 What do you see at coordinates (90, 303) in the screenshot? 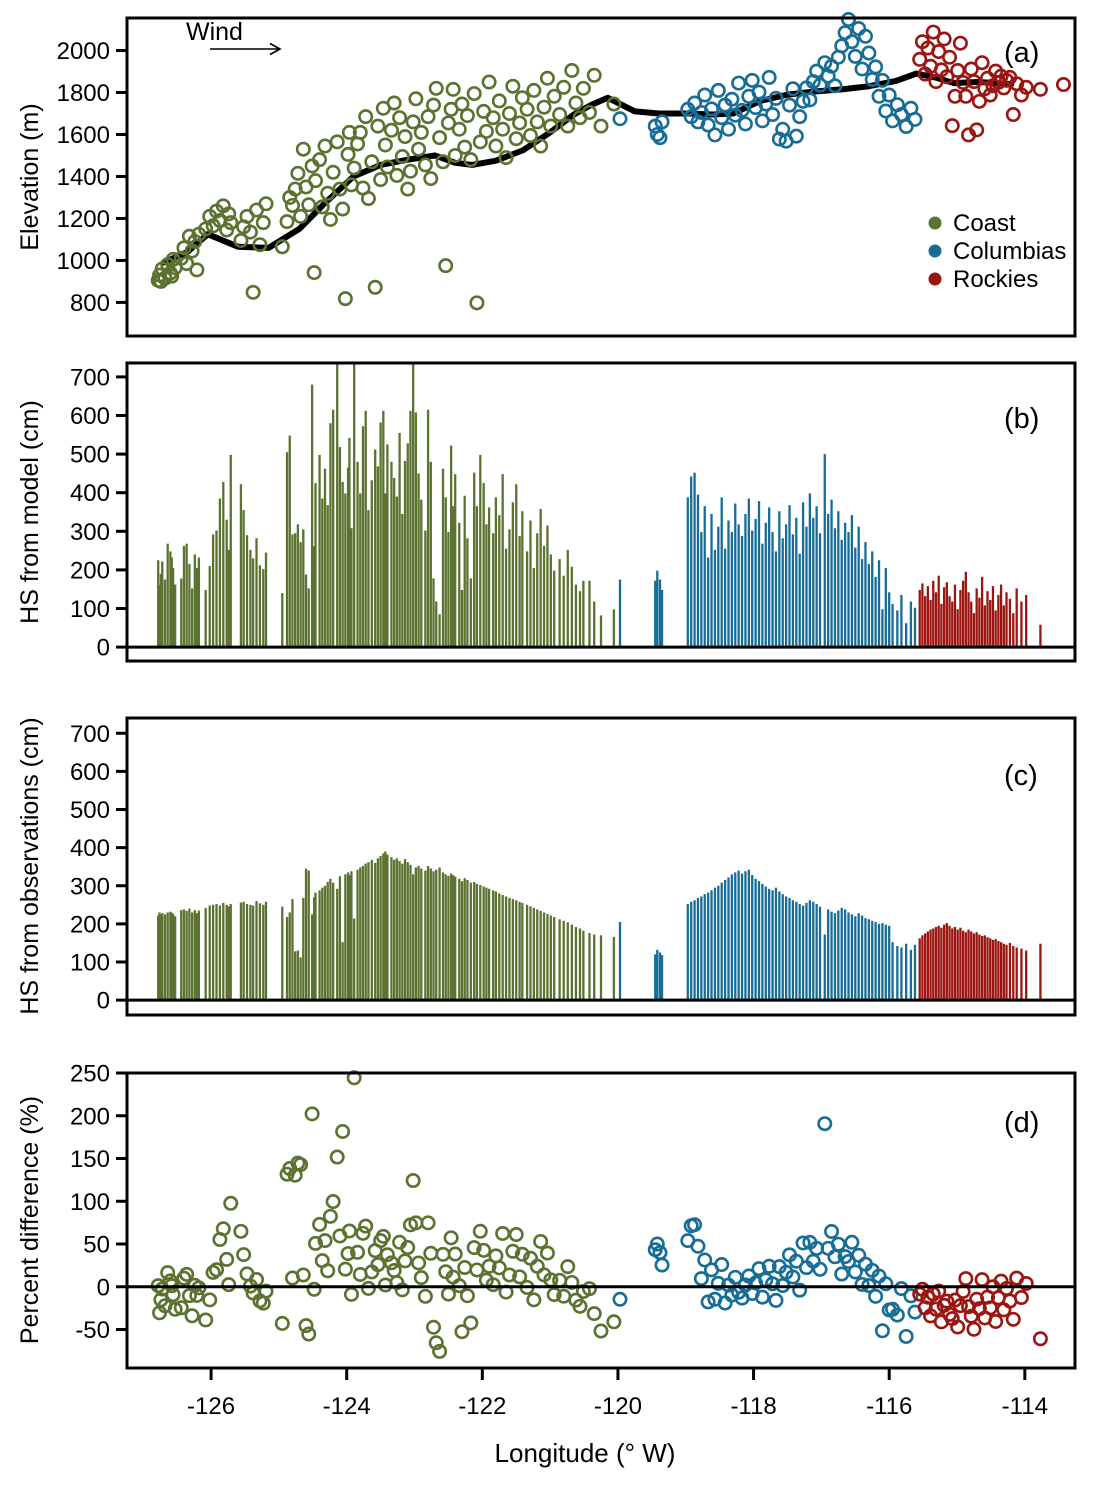
I see `y-tick-label: 800` at bounding box center [90, 303].